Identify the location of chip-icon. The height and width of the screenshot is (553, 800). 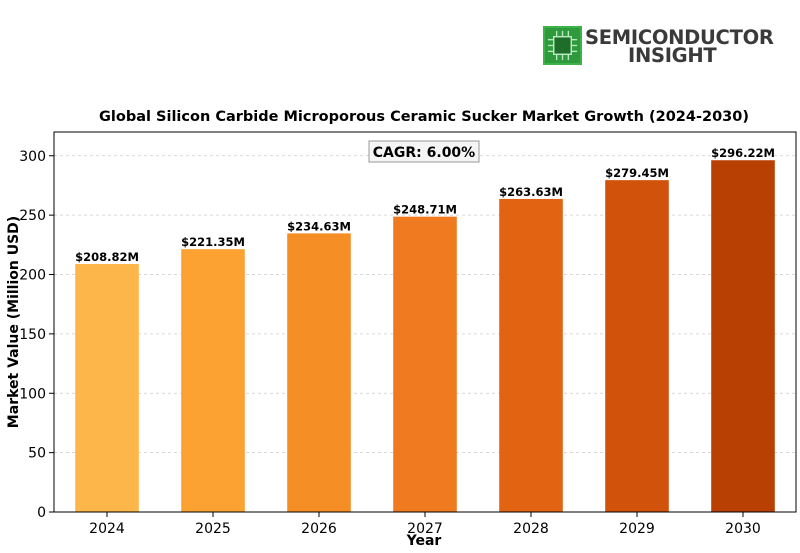
(562, 45).